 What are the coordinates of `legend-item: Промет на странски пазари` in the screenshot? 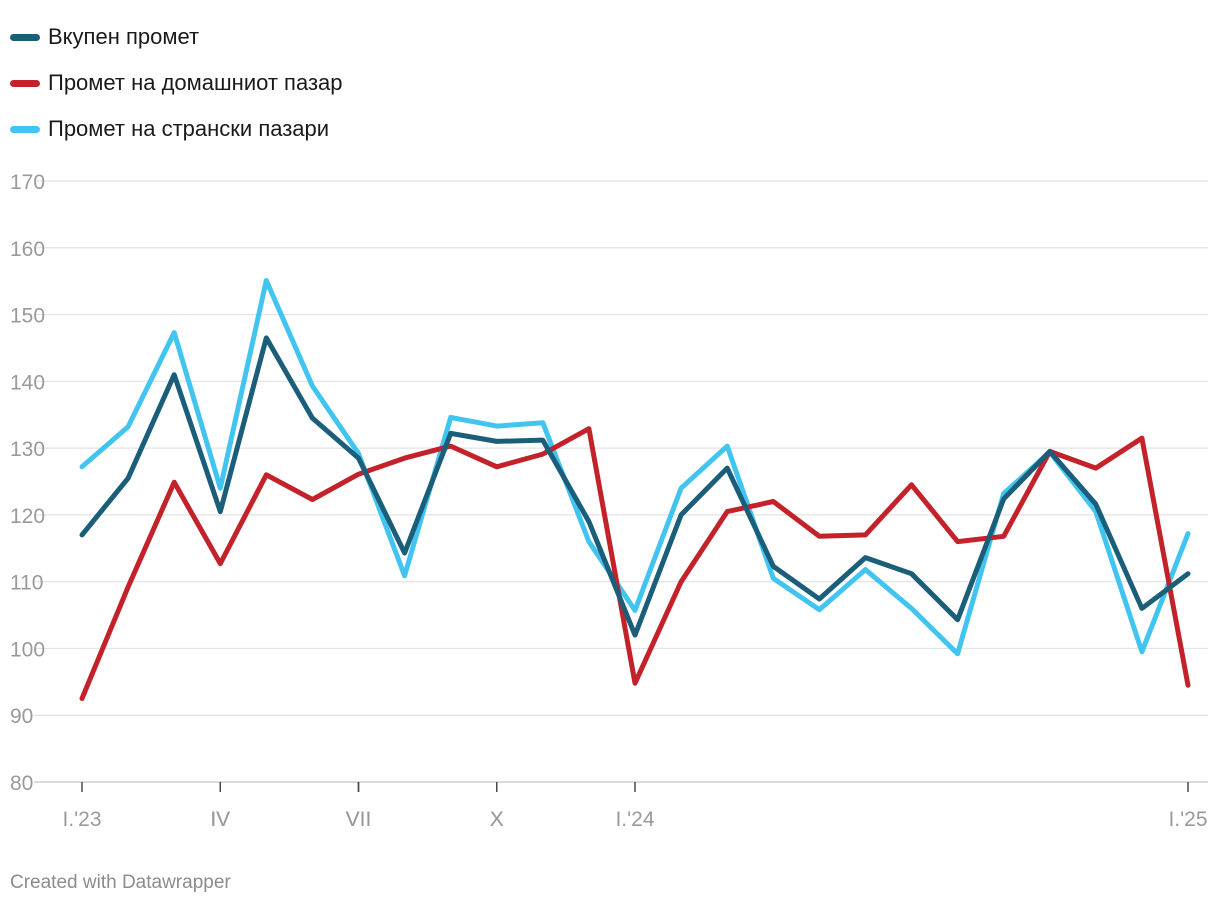 It's located at (176, 129).